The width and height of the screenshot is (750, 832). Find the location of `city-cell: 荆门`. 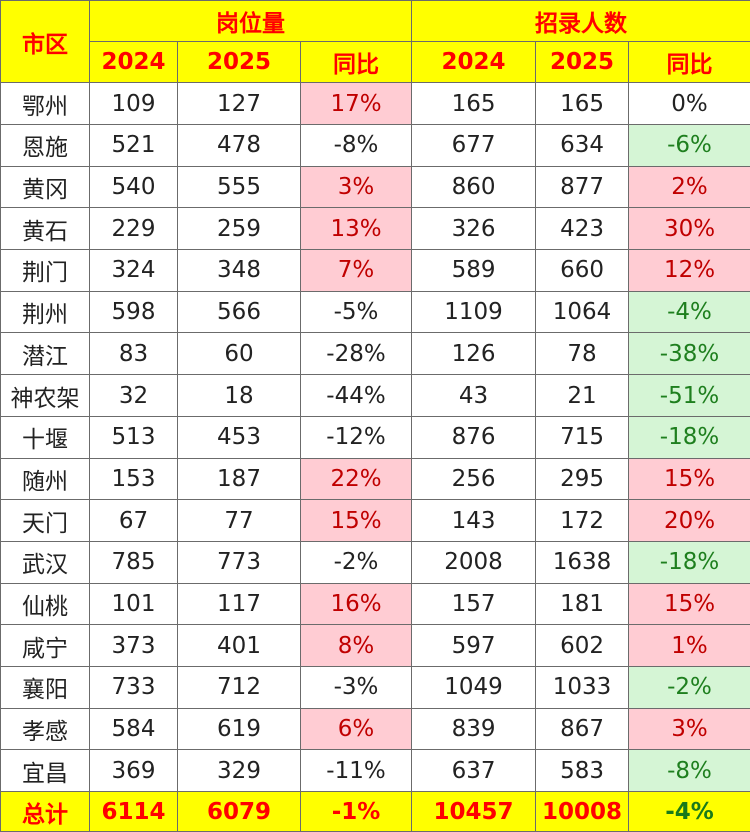

city-cell: 荆门 is located at coordinates (45, 270).